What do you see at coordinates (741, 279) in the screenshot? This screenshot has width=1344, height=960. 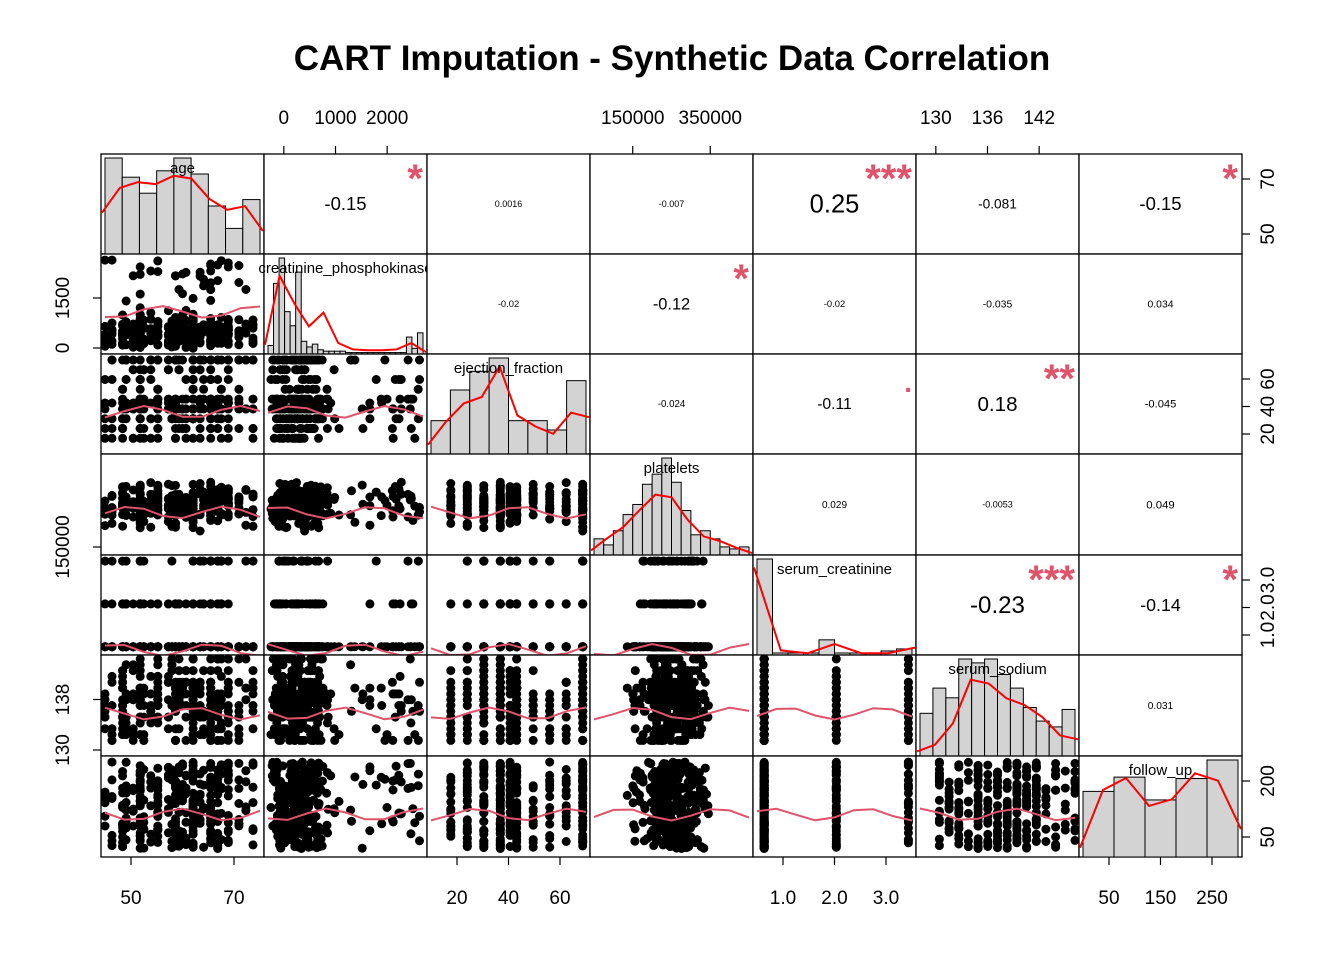 I see `significance-stars: *` at bounding box center [741, 279].